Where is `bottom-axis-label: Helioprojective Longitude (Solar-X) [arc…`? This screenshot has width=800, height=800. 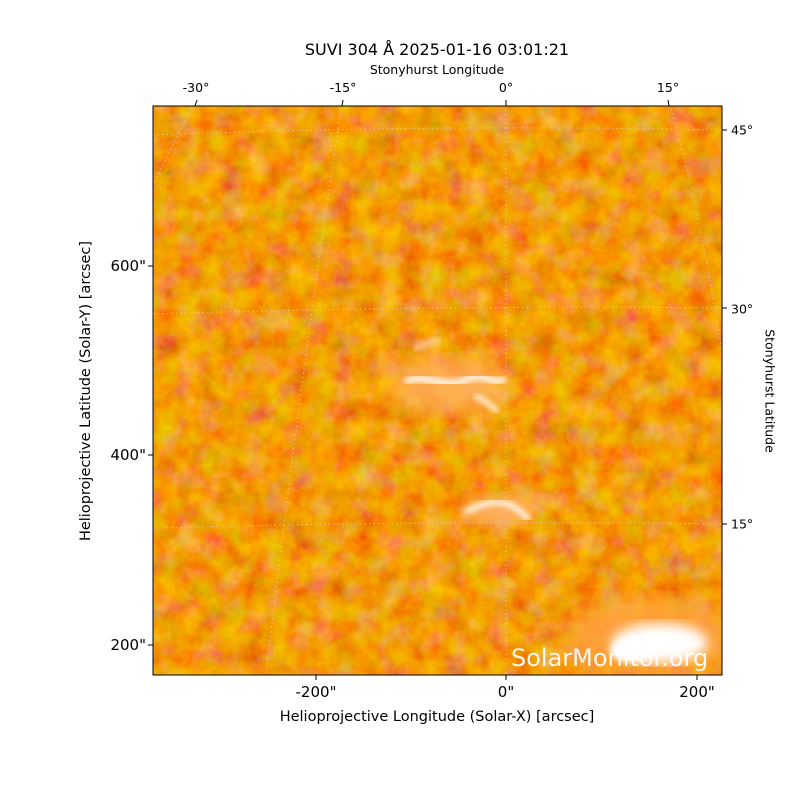
bottom-axis-label: Helioprojective Longitude (Solar-X) [arc… is located at coordinates (437, 717).